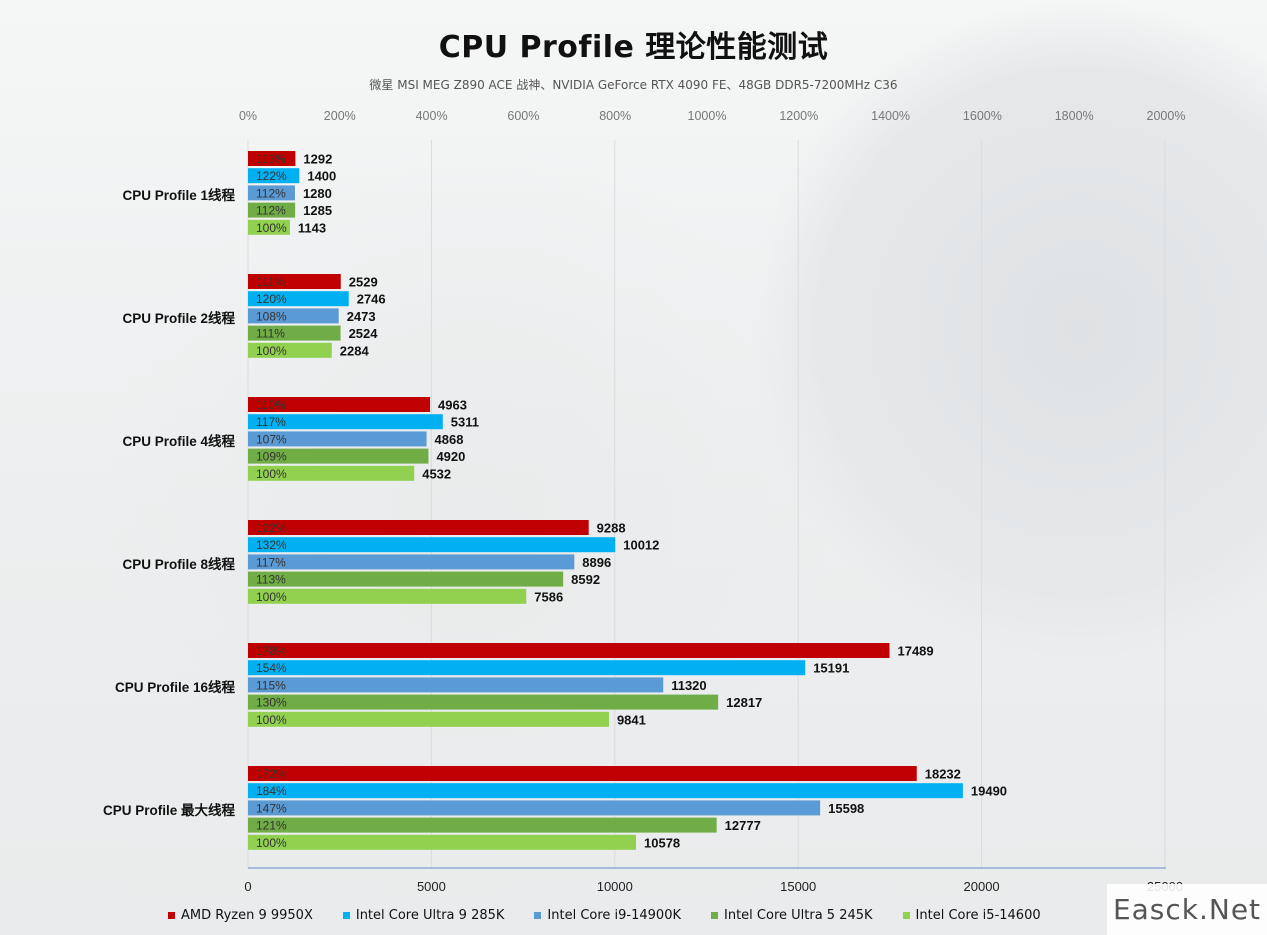  Describe the element at coordinates (744, 702) in the screenshot. I see `data-label: 12817` at that location.